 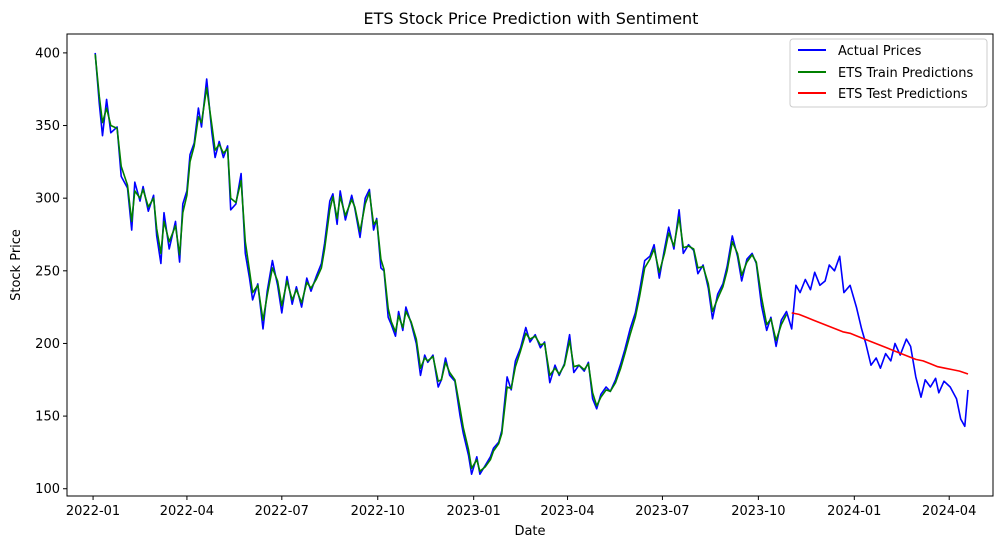 What do you see at coordinates (905, 73) in the screenshot?
I see `legend-label-train: ETS Train Predictions` at bounding box center [905, 73].